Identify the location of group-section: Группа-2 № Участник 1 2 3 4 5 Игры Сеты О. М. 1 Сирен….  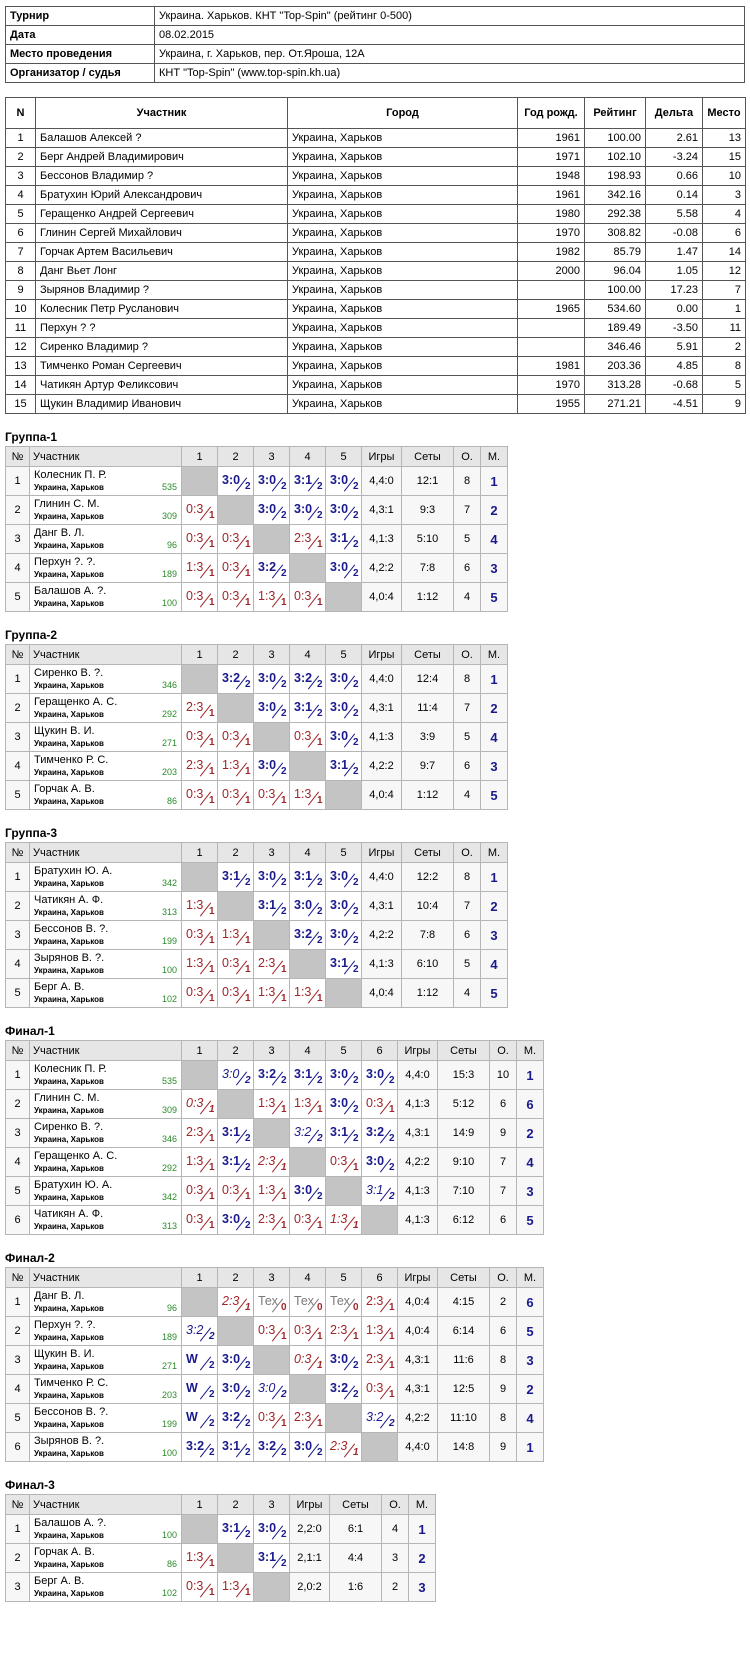
(375, 719).